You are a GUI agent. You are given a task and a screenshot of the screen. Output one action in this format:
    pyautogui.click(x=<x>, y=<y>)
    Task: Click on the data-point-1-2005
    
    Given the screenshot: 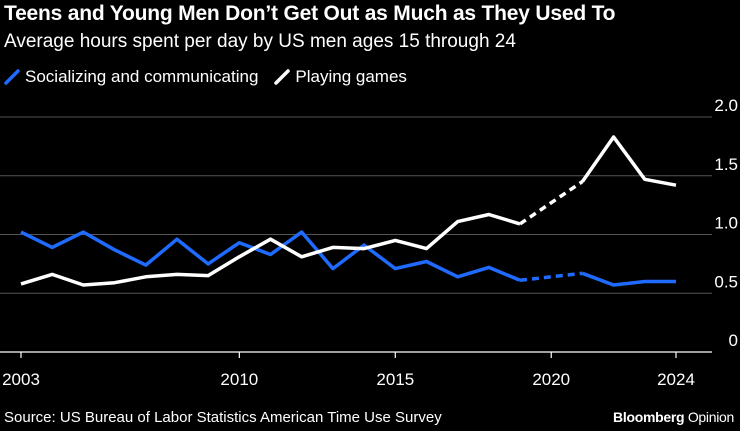 What is the action you would take?
    pyautogui.click(x=83, y=285)
    